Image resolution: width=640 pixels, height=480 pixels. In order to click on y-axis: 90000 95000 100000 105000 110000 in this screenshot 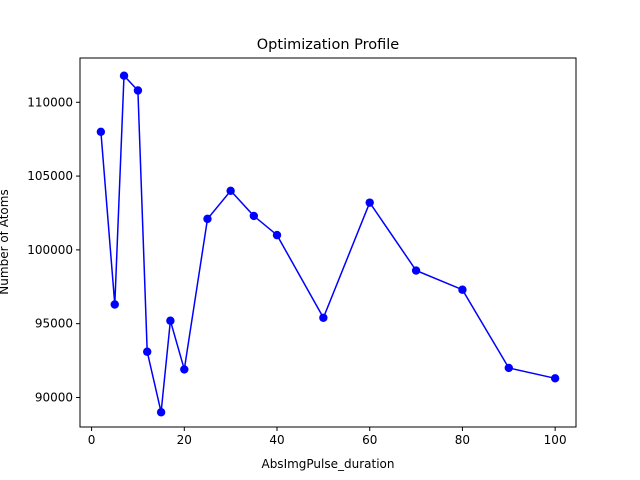, I will do `click(53, 249)`.